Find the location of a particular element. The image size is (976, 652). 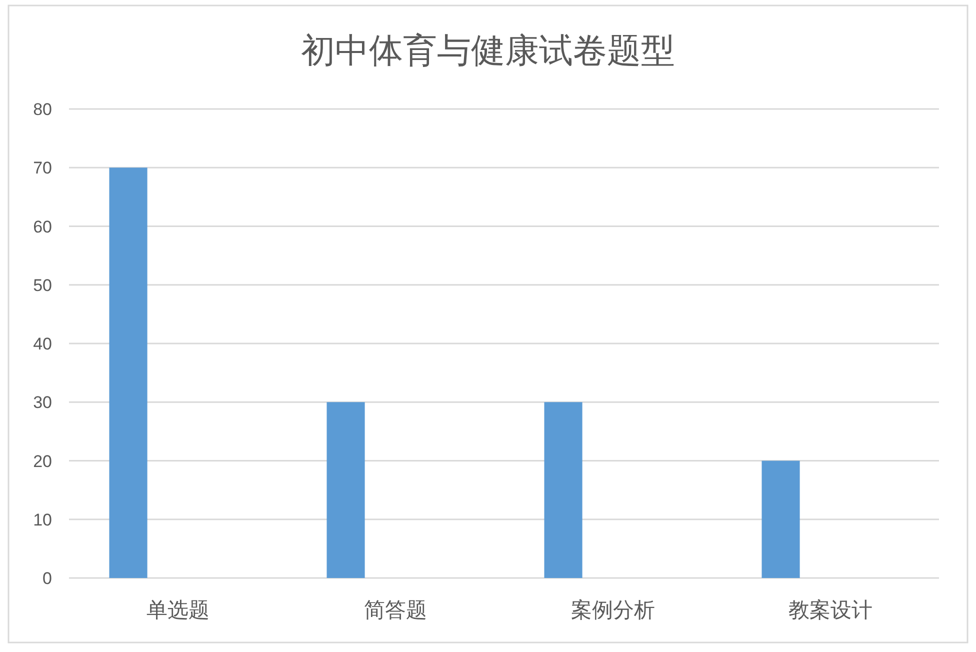

y-tick-label: 70 is located at coordinates (42, 168).